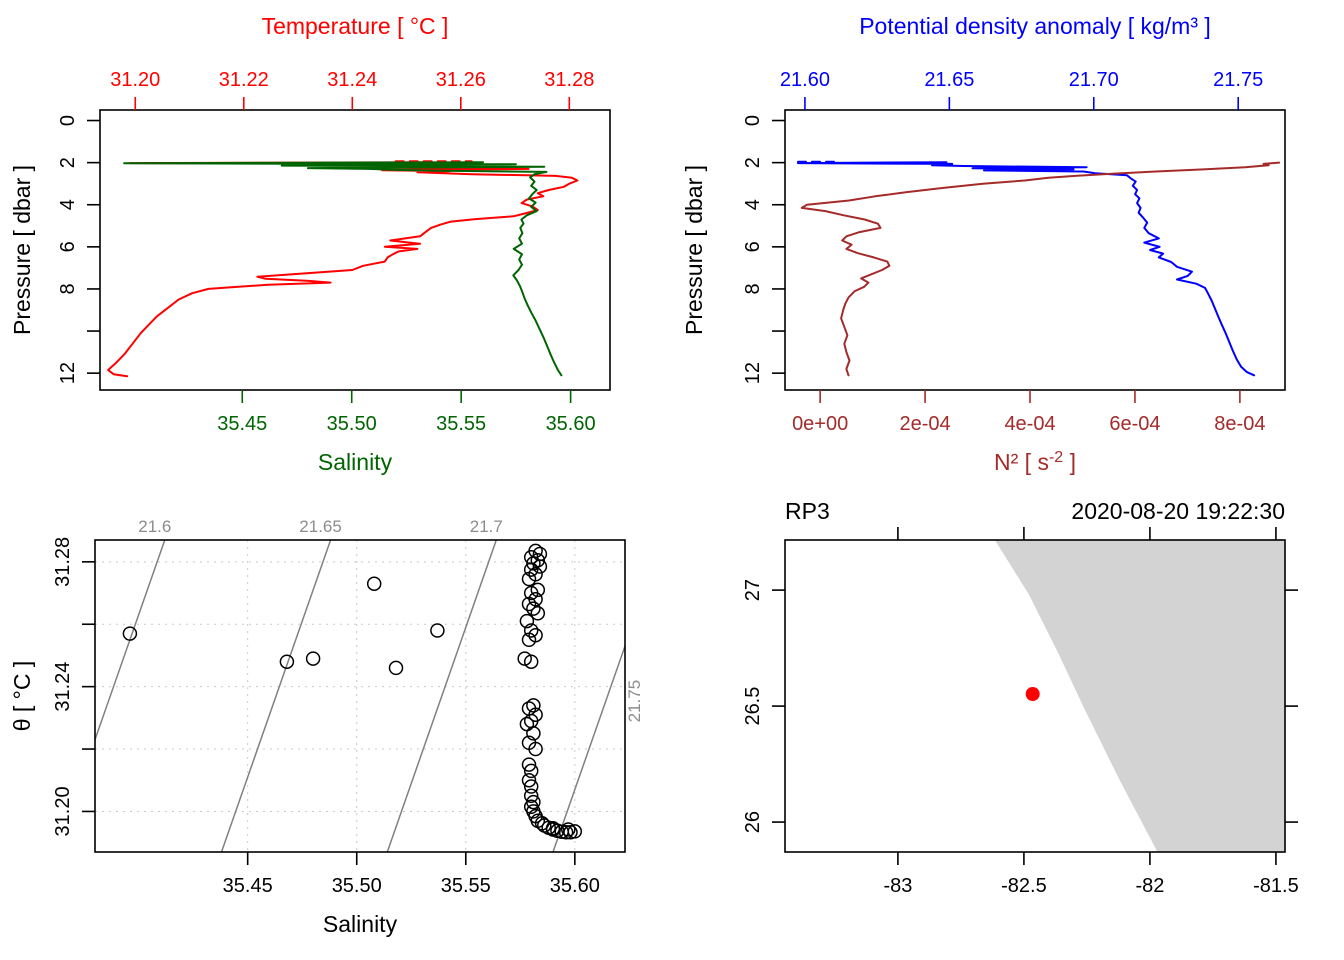 The width and height of the screenshot is (1344, 960). What do you see at coordinates (753, 822) in the screenshot?
I see `tick-label: 26` at bounding box center [753, 822].